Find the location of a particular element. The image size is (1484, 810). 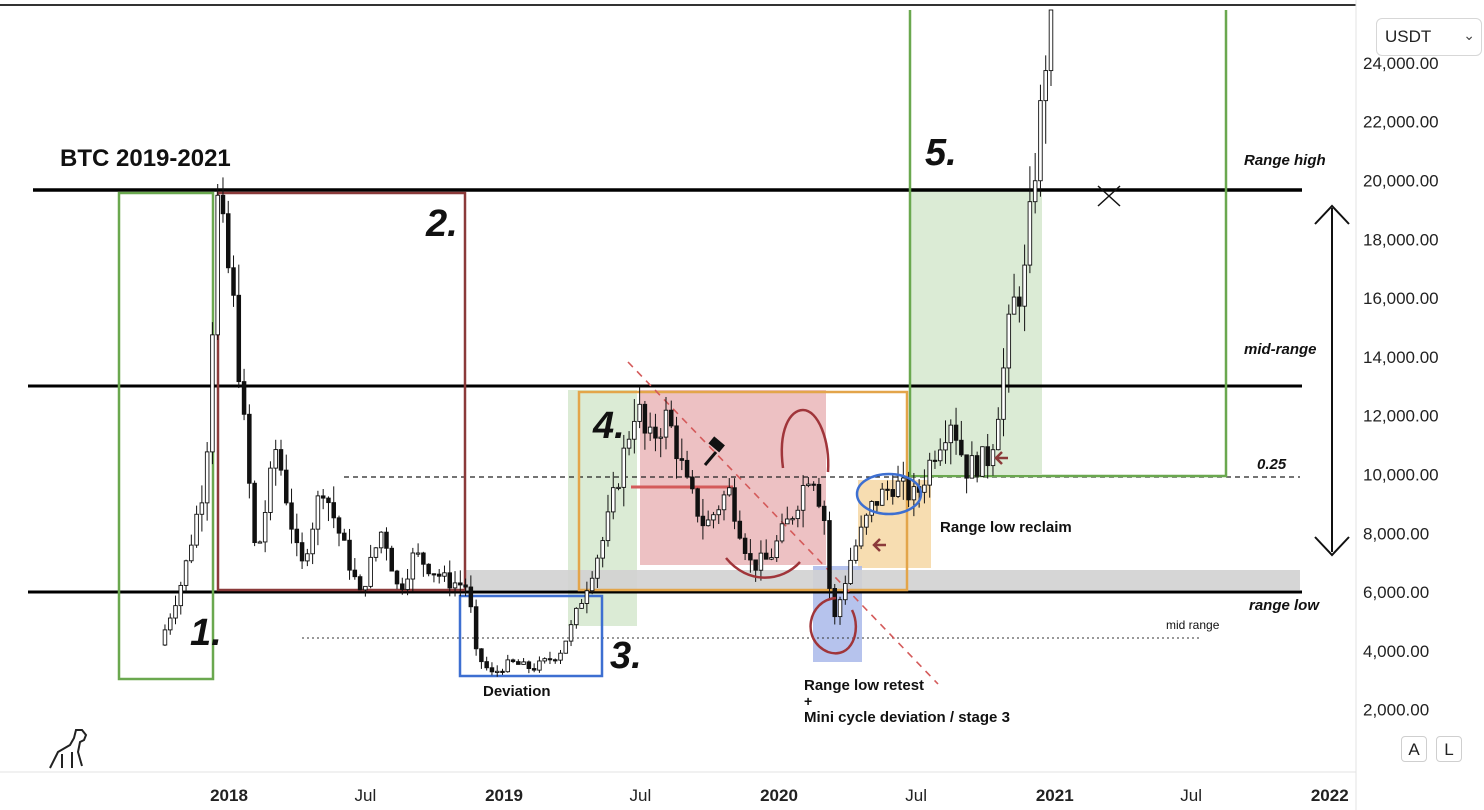

y-tick-label: 10,000.00 is located at coordinates (1401, 475).